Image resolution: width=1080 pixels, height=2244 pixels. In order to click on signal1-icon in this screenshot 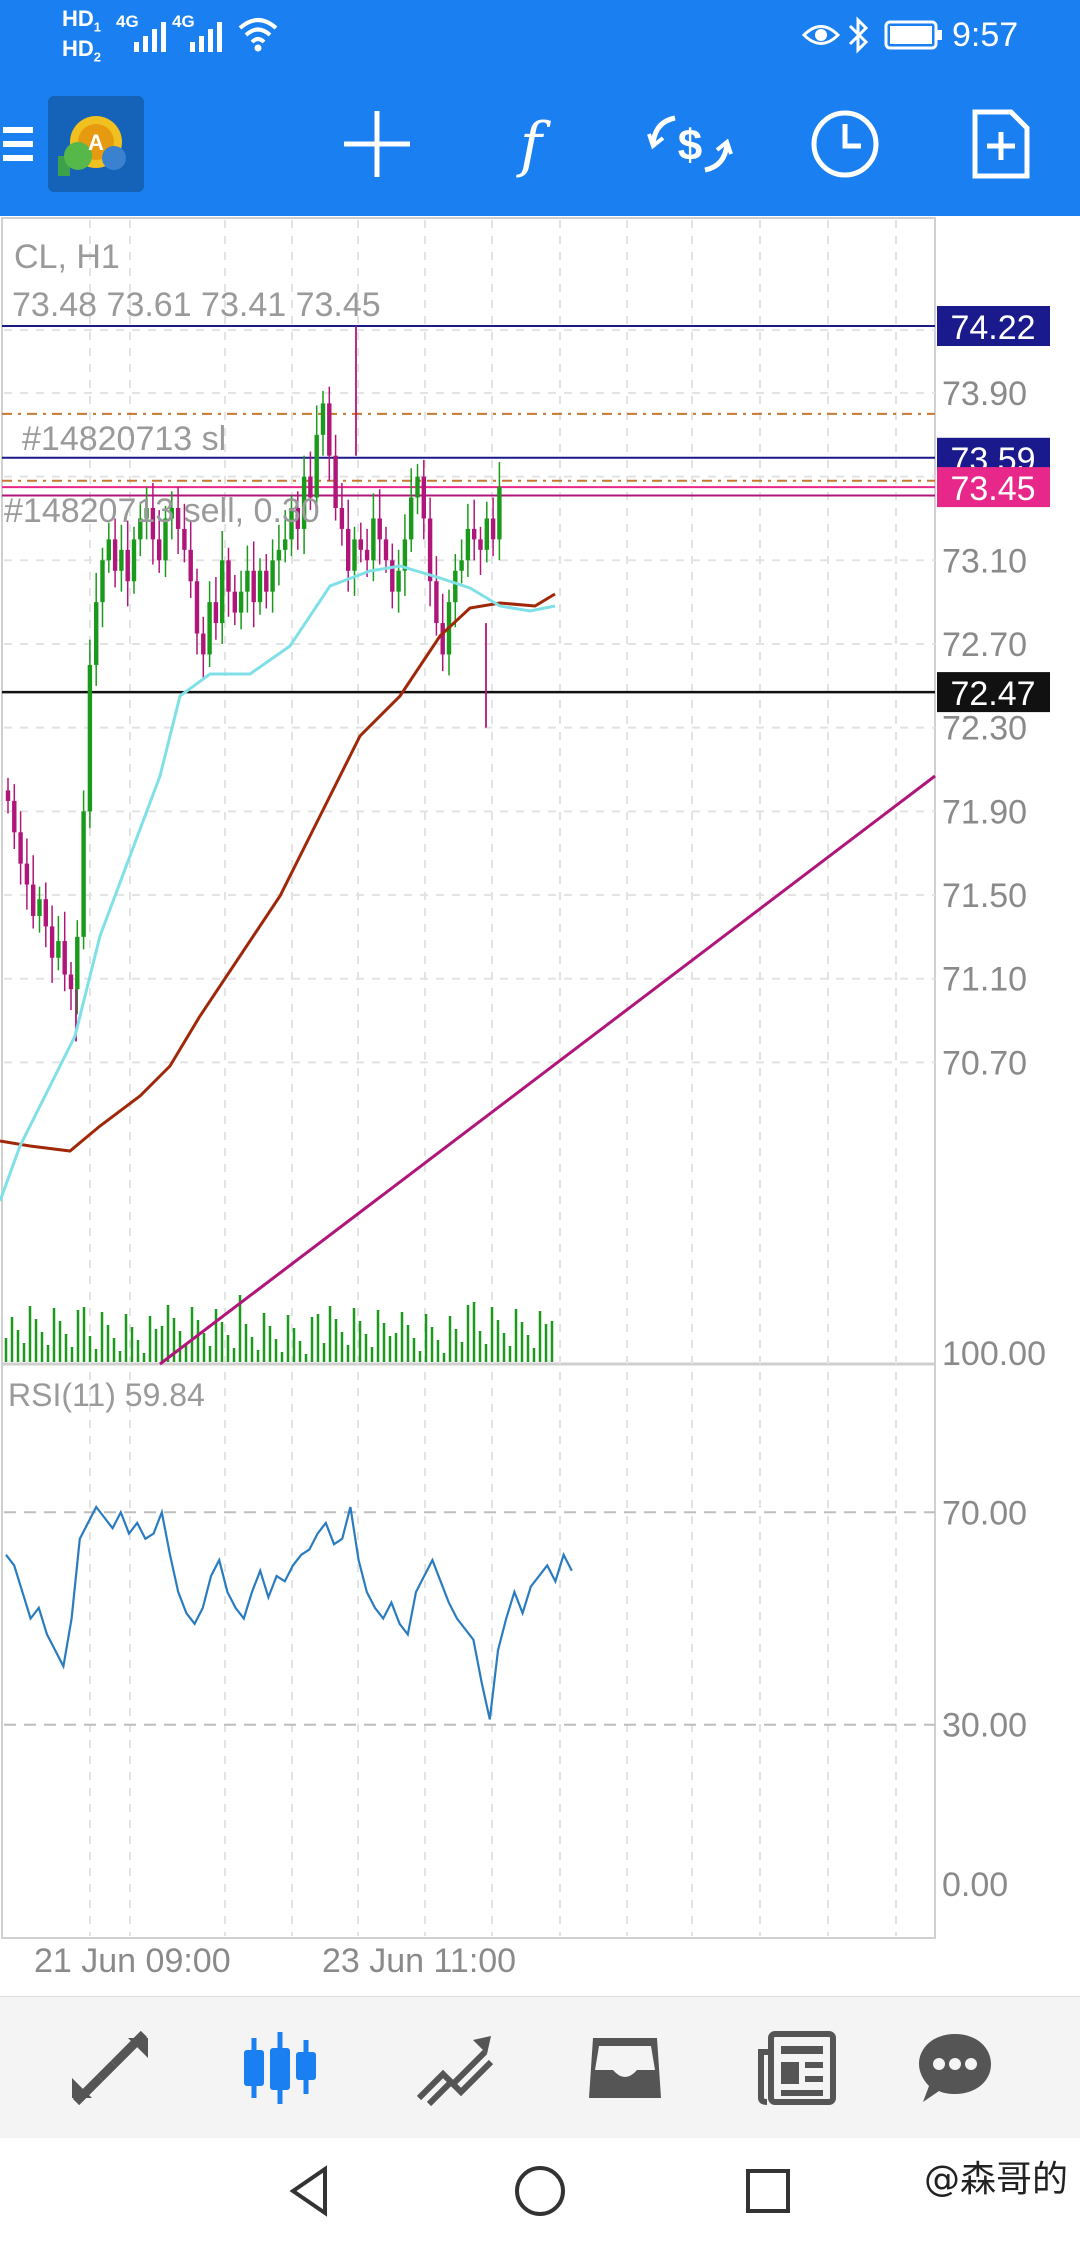, I will do `click(150, 37)`.